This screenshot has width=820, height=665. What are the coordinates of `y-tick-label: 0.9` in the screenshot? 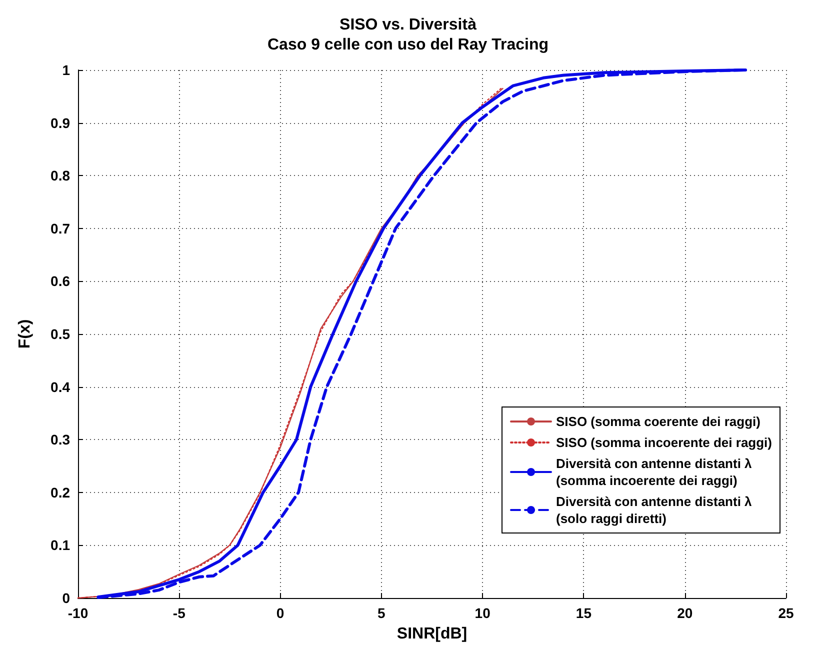 It's located at (60, 122).